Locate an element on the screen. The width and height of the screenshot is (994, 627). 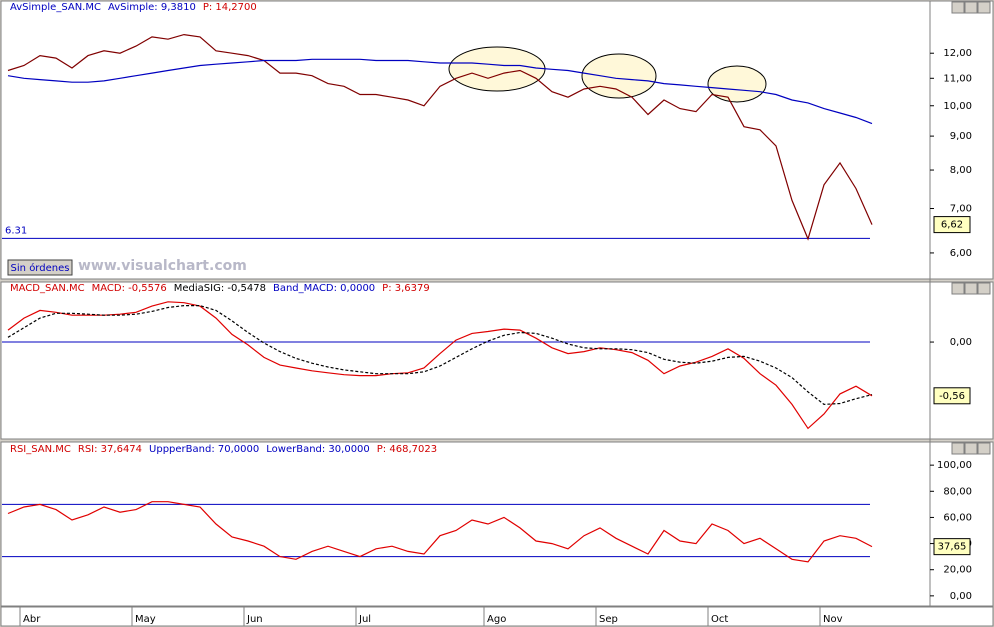
time-axis is located at coordinates (497, 616).